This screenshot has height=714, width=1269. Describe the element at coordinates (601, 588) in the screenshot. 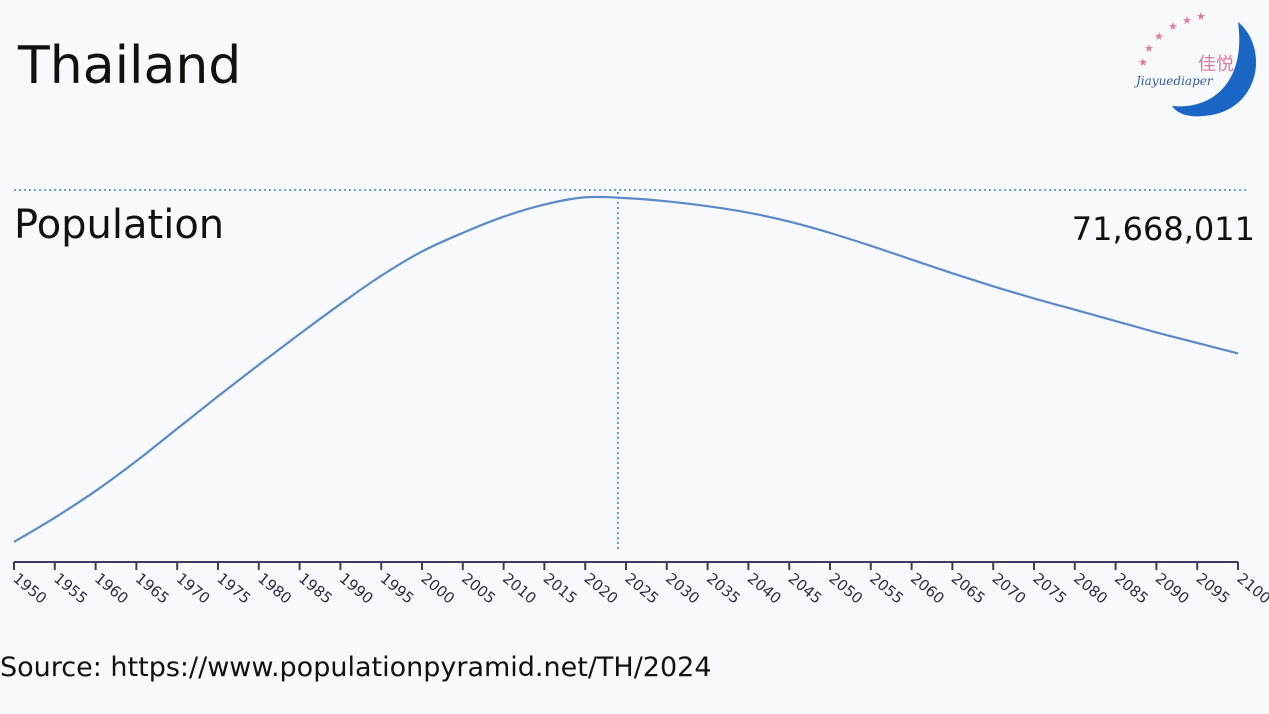

I see `x-tick-label: 2020` at that location.